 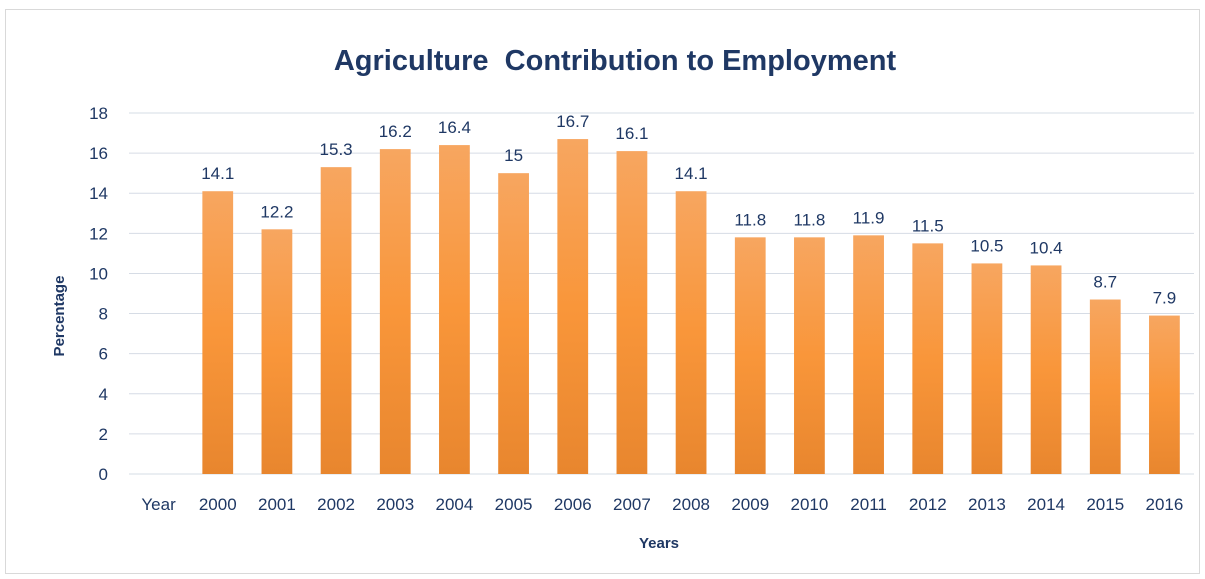 I want to click on y-tick-label: 4, so click(x=103, y=394).